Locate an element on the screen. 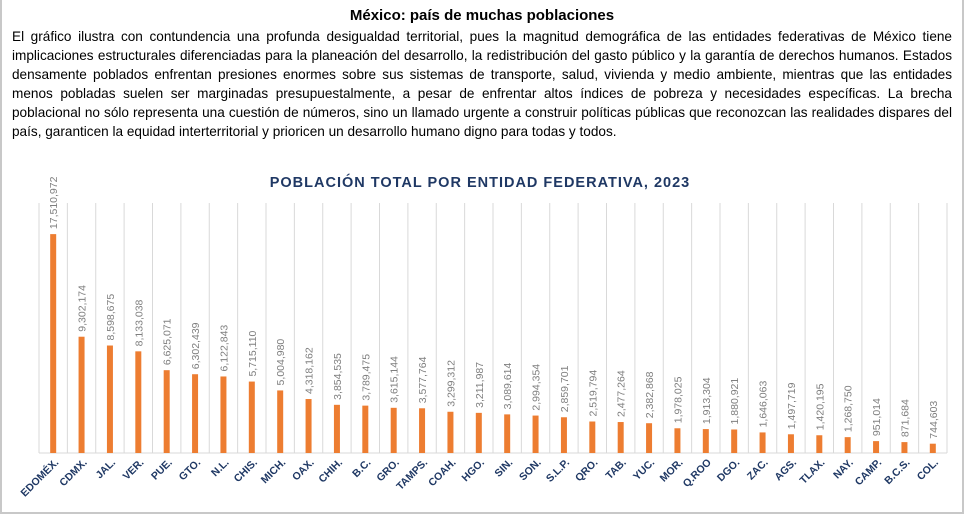 The height and width of the screenshot is (514, 964). category-label: NAY. is located at coordinates (843, 469).